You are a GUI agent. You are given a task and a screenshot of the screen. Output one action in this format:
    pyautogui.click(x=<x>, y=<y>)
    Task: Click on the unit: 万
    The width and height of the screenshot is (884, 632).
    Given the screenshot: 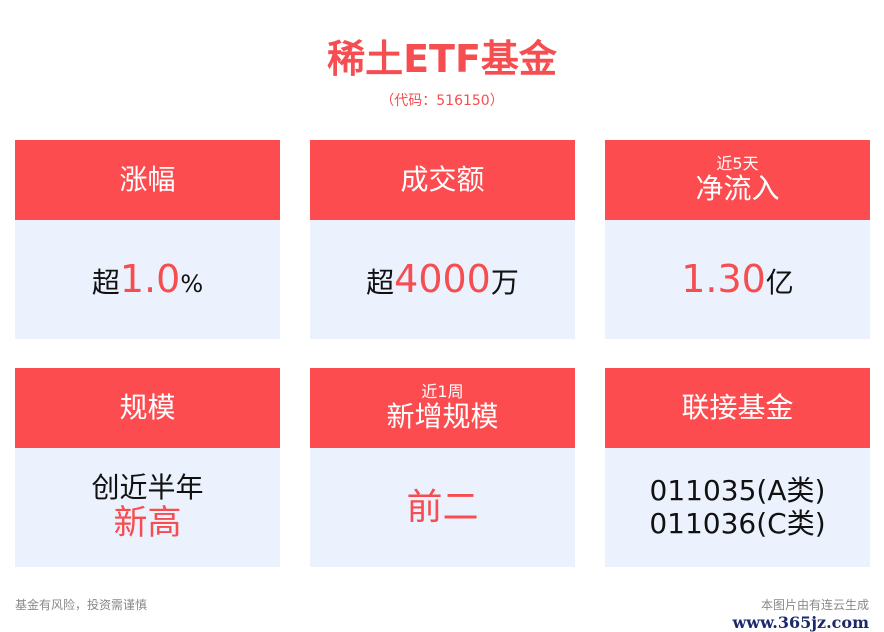 What is the action you would take?
    pyautogui.click(x=504, y=282)
    